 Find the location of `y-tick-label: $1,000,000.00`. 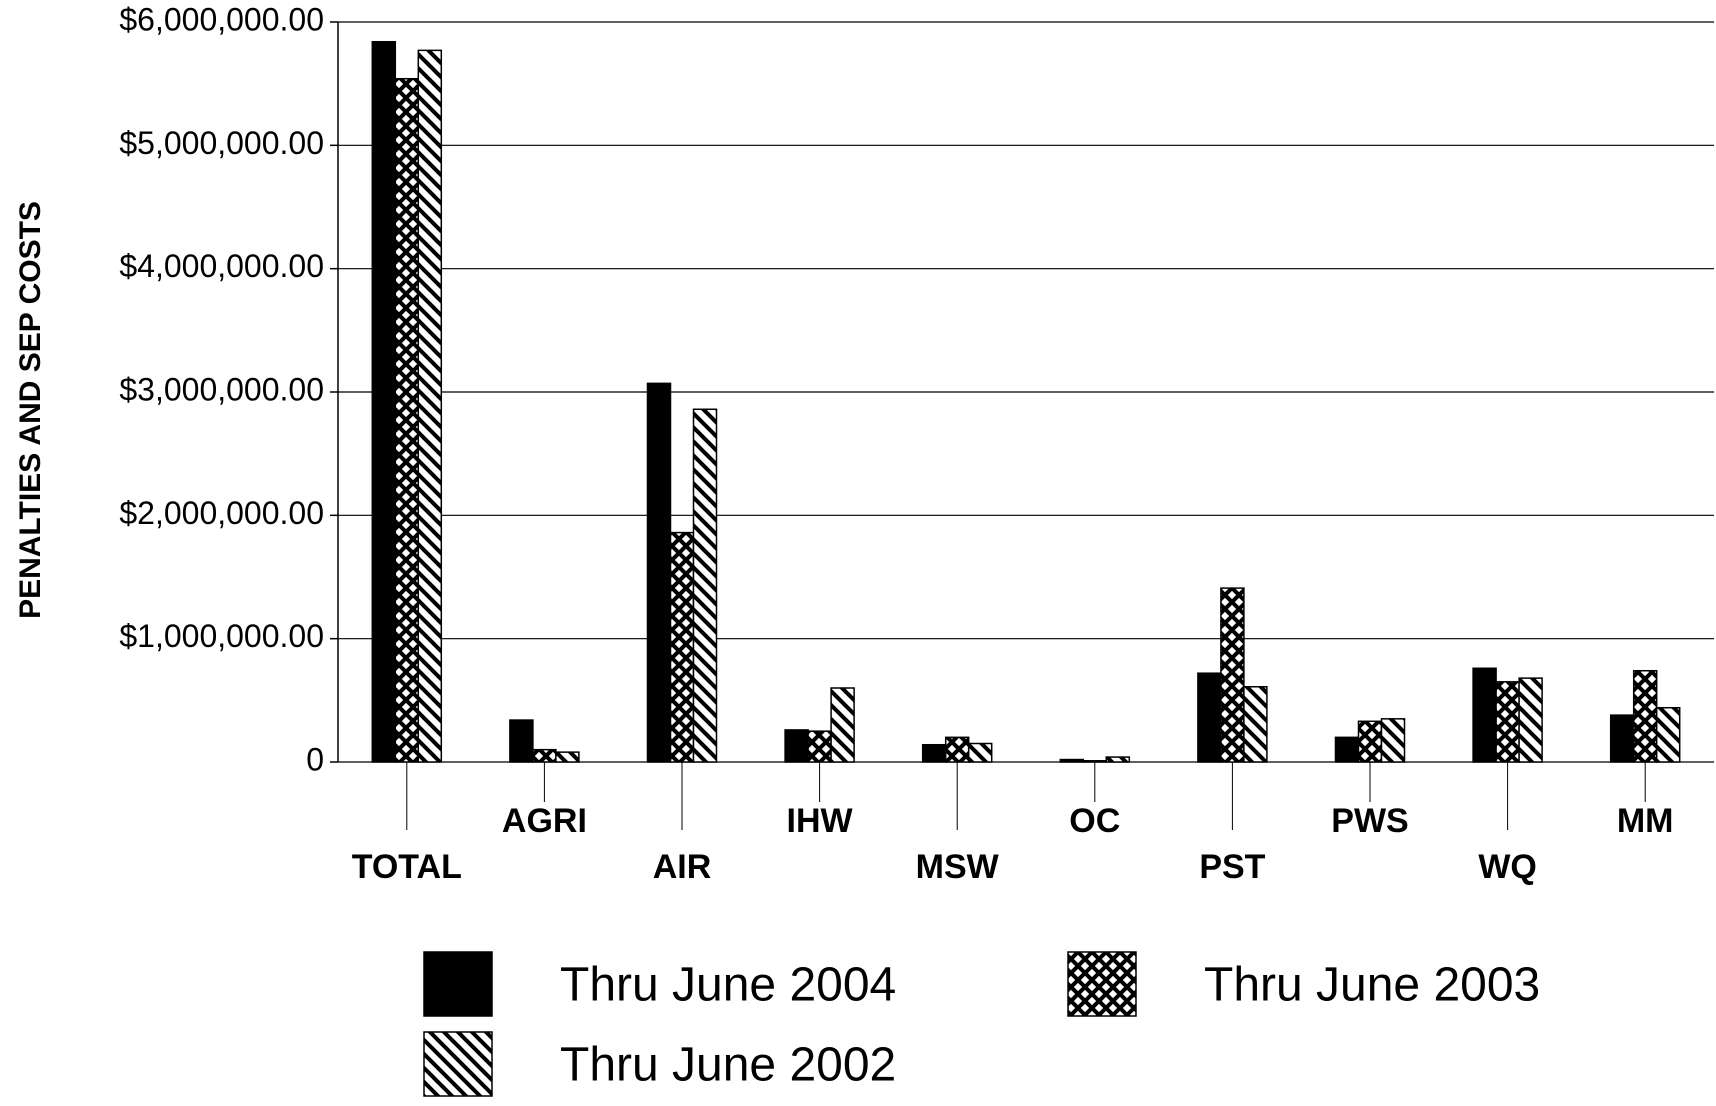

y-tick-label: $1,000,000.00 is located at coordinates (221, 636).